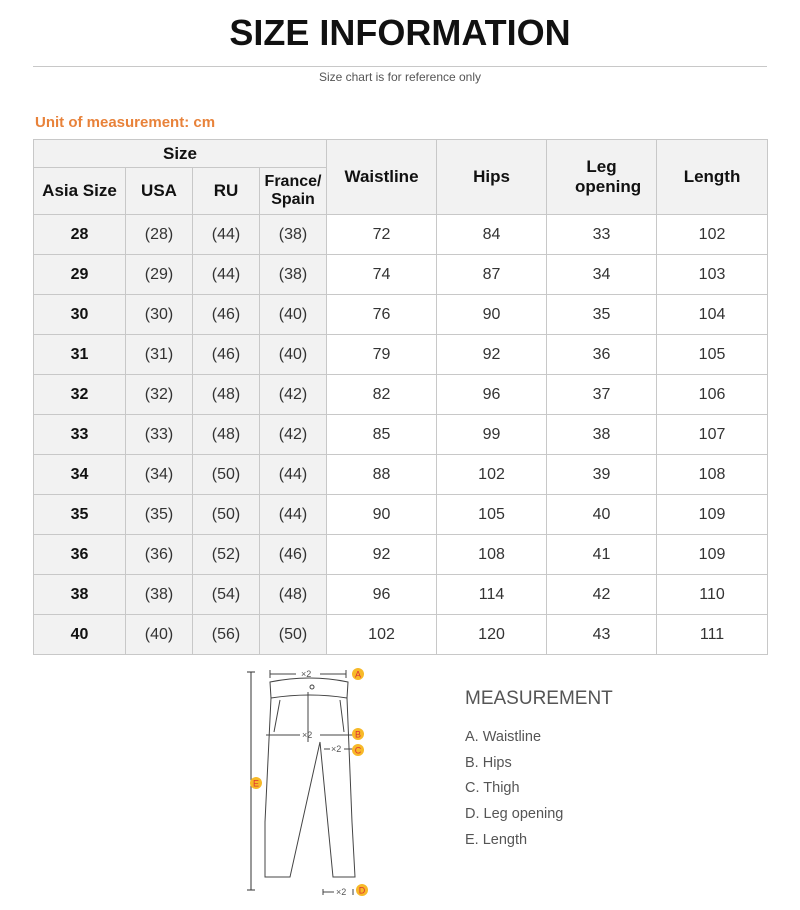 This screenshot has height=910, width=800. I want to click on table-cell: 38, so click(79, 594).